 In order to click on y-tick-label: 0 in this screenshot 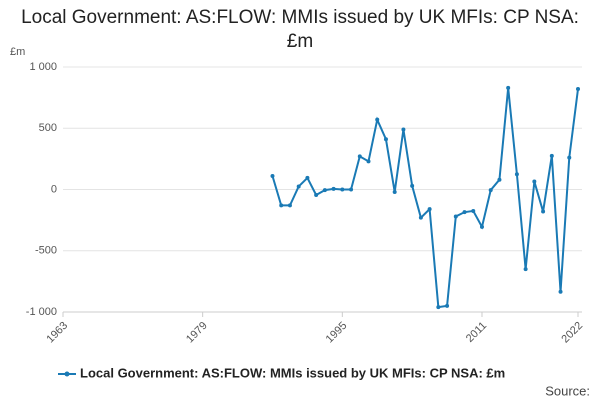, I will do `click(54, 189)`.